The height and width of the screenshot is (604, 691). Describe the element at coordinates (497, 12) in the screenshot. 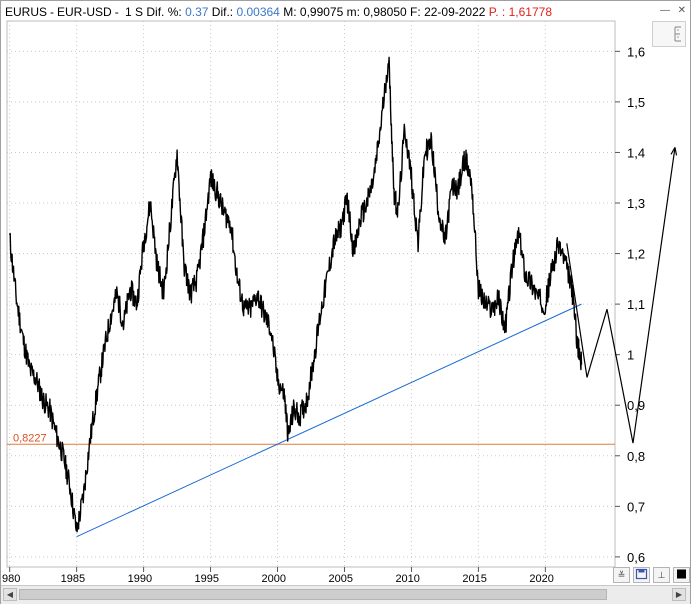

I see `price-label: P. :` at that location.